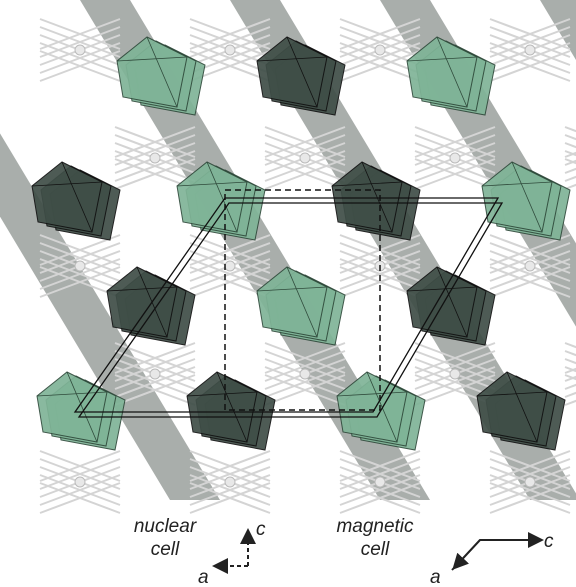 This screenshot has height=587, width=576. Describe the element at coordinates (203, 577) in the screenshot. I see `axis-label: a` at that location.